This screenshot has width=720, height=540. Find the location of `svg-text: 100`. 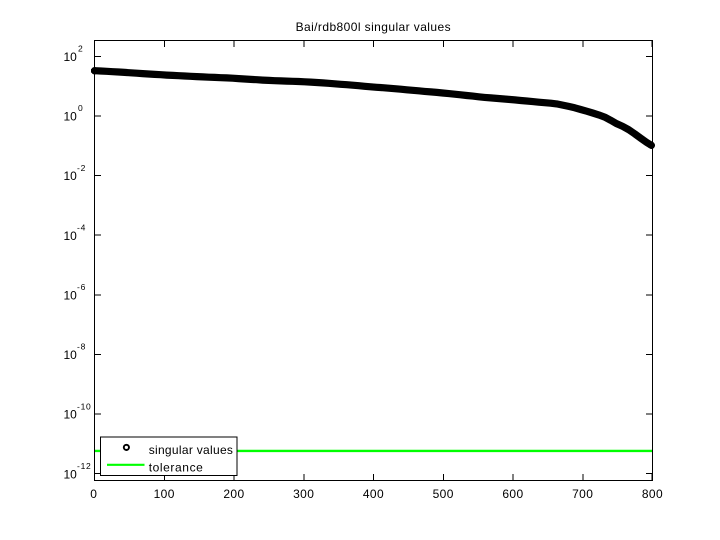

svg-text: 100 is located at coordinates (164, 494).